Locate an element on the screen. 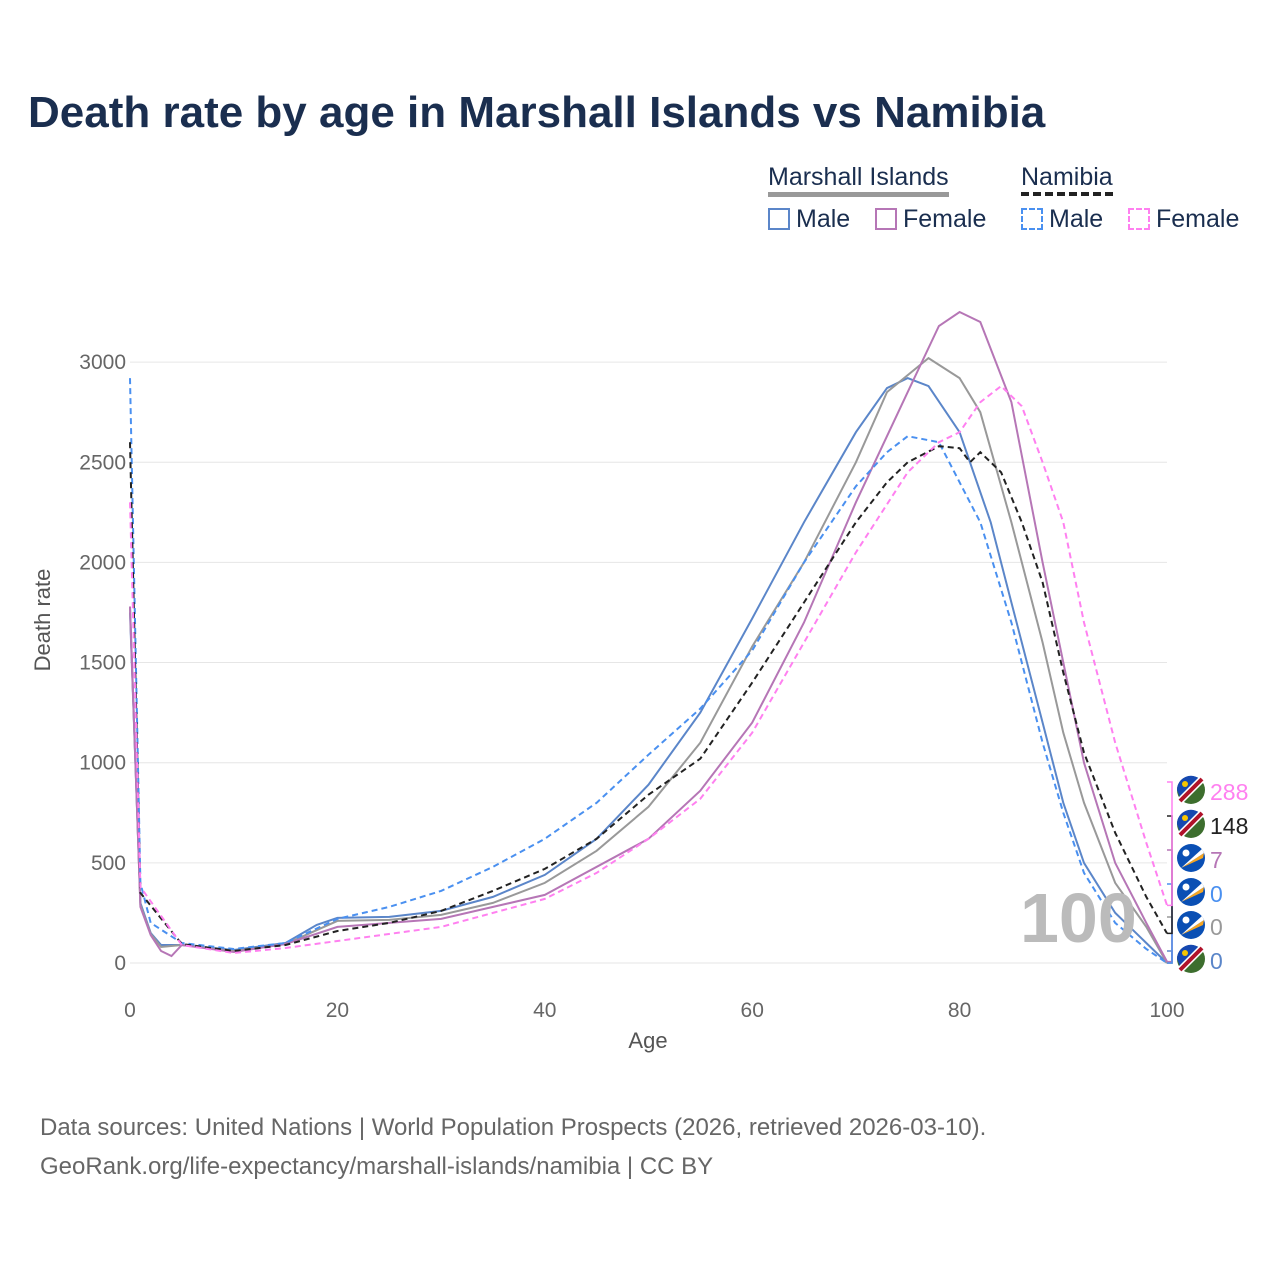 This screenshot has height=1280, width=1280. y-tick-label: 500 is located at coordinates (108, 863).